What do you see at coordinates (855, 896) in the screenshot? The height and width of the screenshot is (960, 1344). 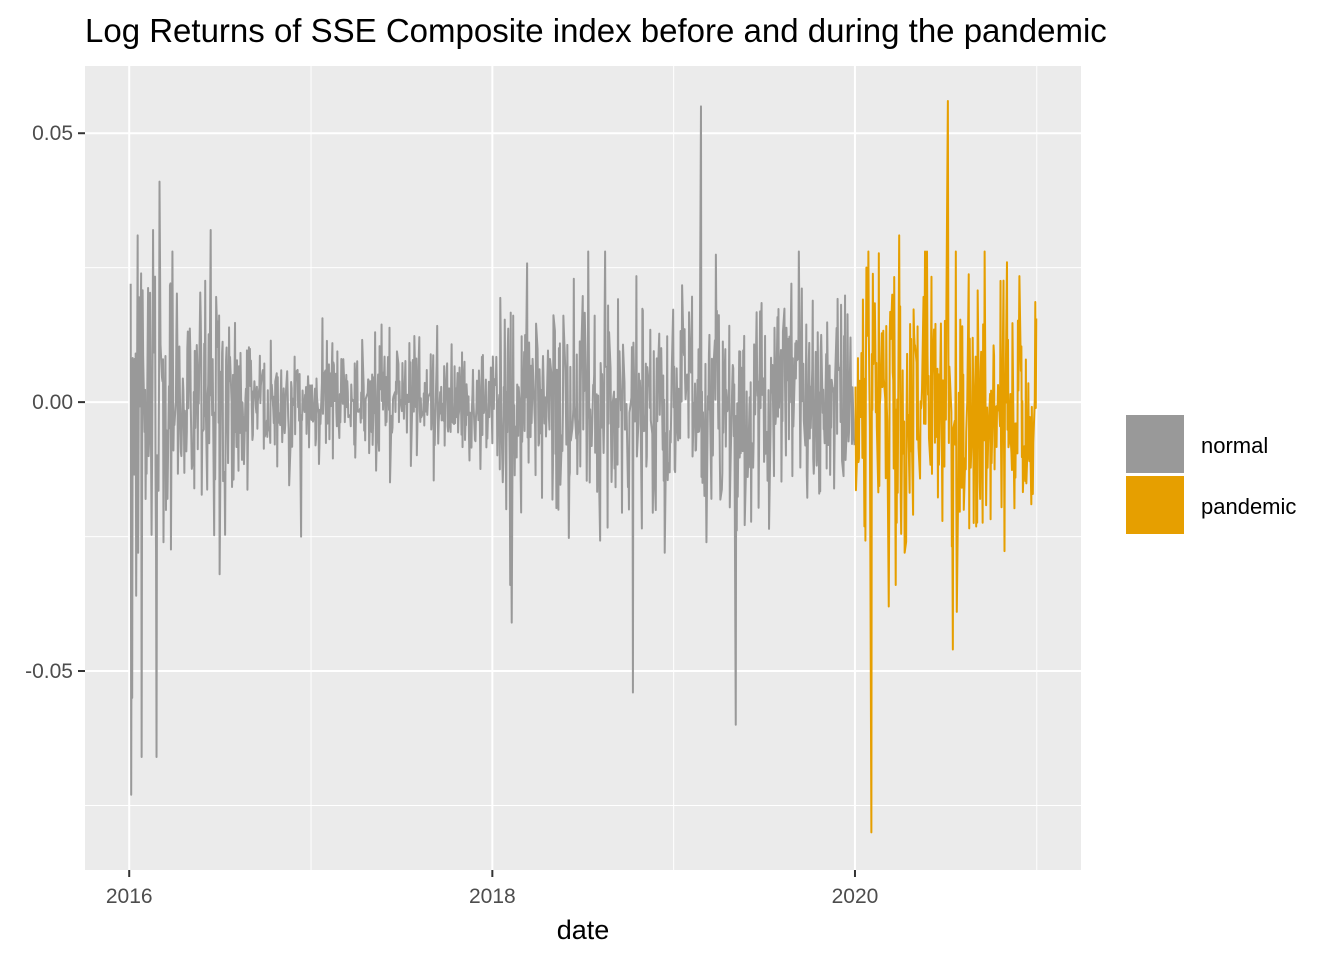 I see `x-tick-label: 2020` at bounding box center [855, 896].